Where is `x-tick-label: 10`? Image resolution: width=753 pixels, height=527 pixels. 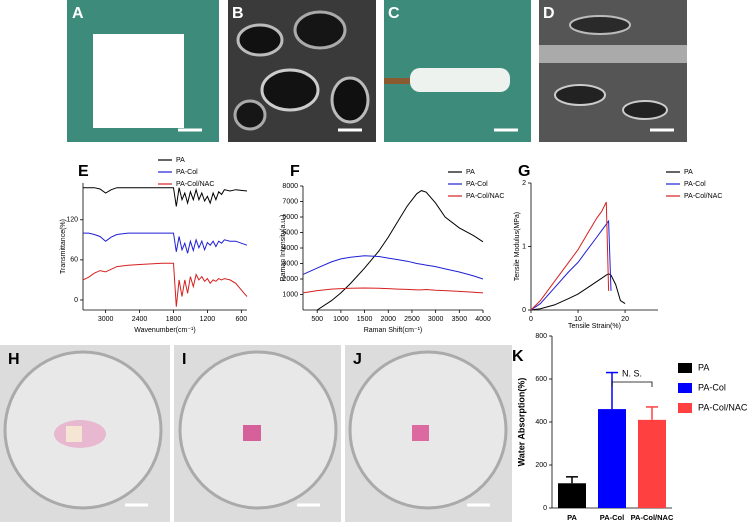
x-tick-label: 10 is located at coordinates (578, 319).